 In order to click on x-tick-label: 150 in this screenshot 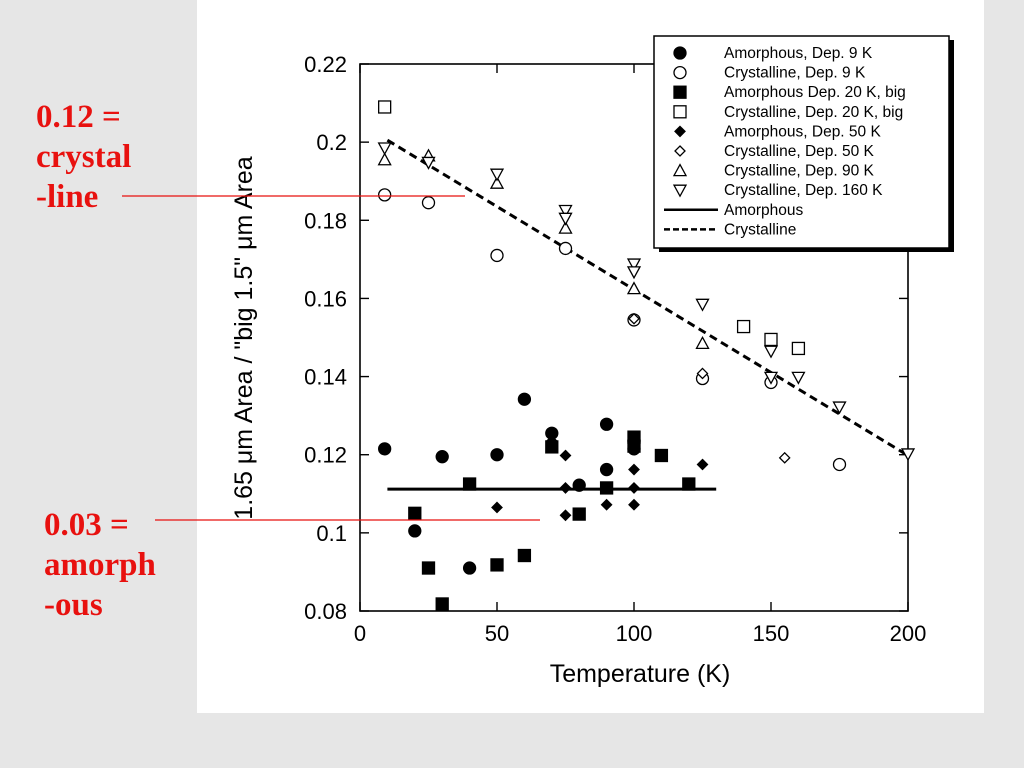, I will do `click(771, 633)`.